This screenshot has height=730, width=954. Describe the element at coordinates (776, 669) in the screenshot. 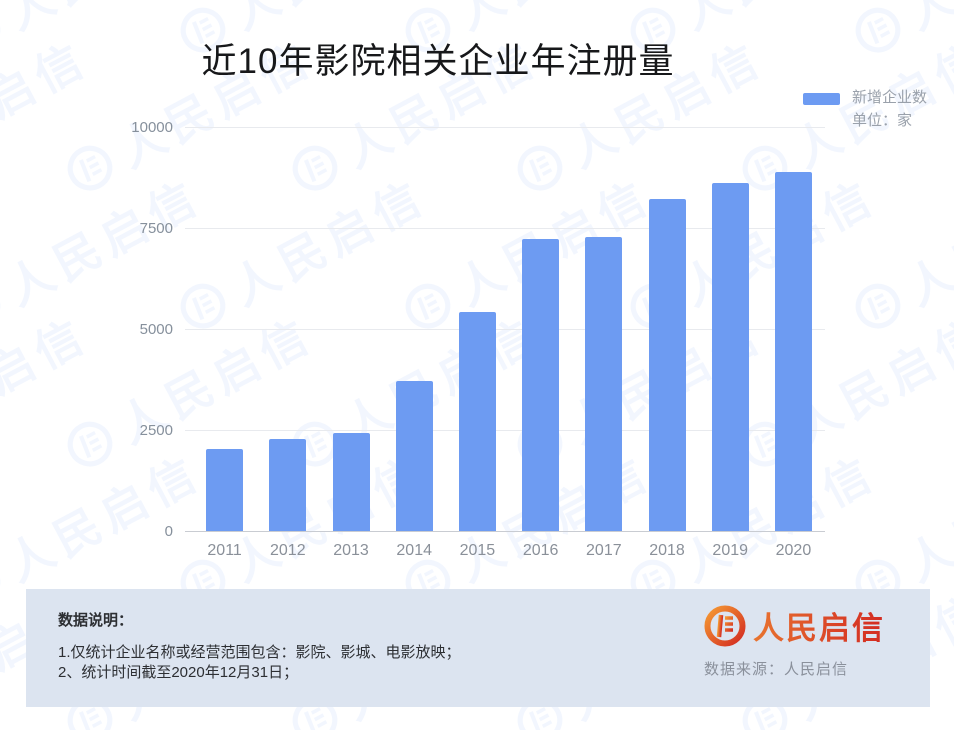

I see `data-source-label: 数据来源：人民启信` at that location.